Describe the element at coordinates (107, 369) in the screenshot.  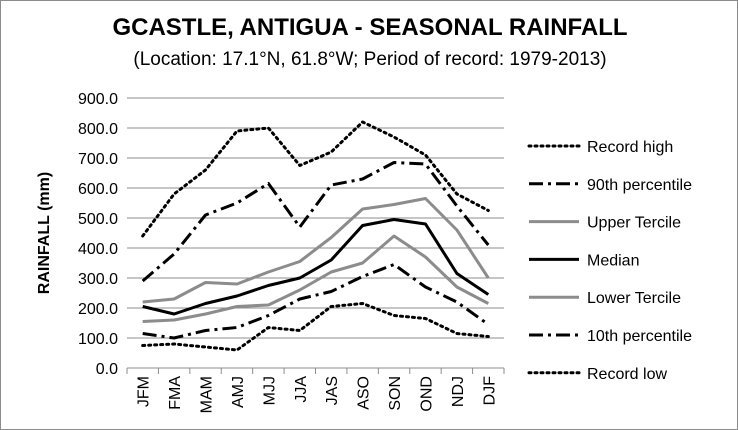
I see `y-tick-label: 0.0` at that location.